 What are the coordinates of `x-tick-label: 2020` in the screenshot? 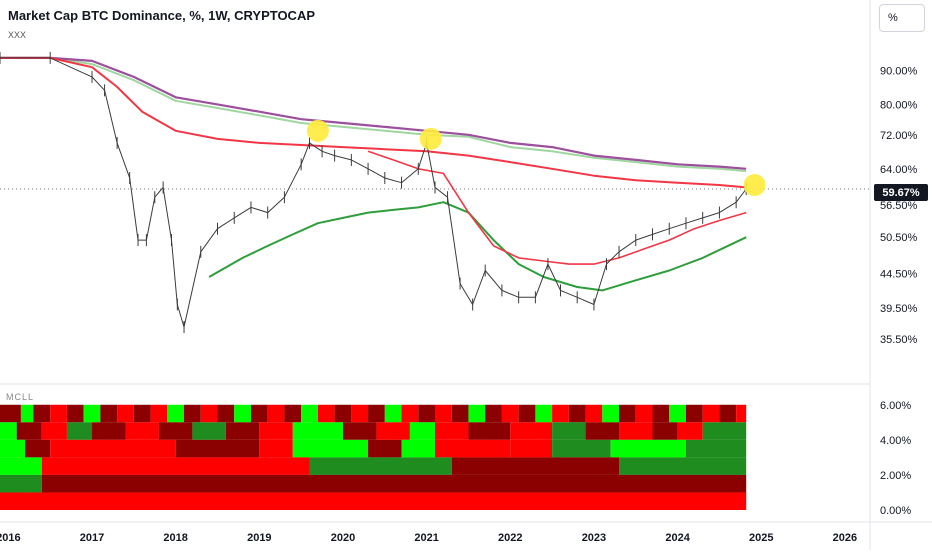 It's located at (343, 538).